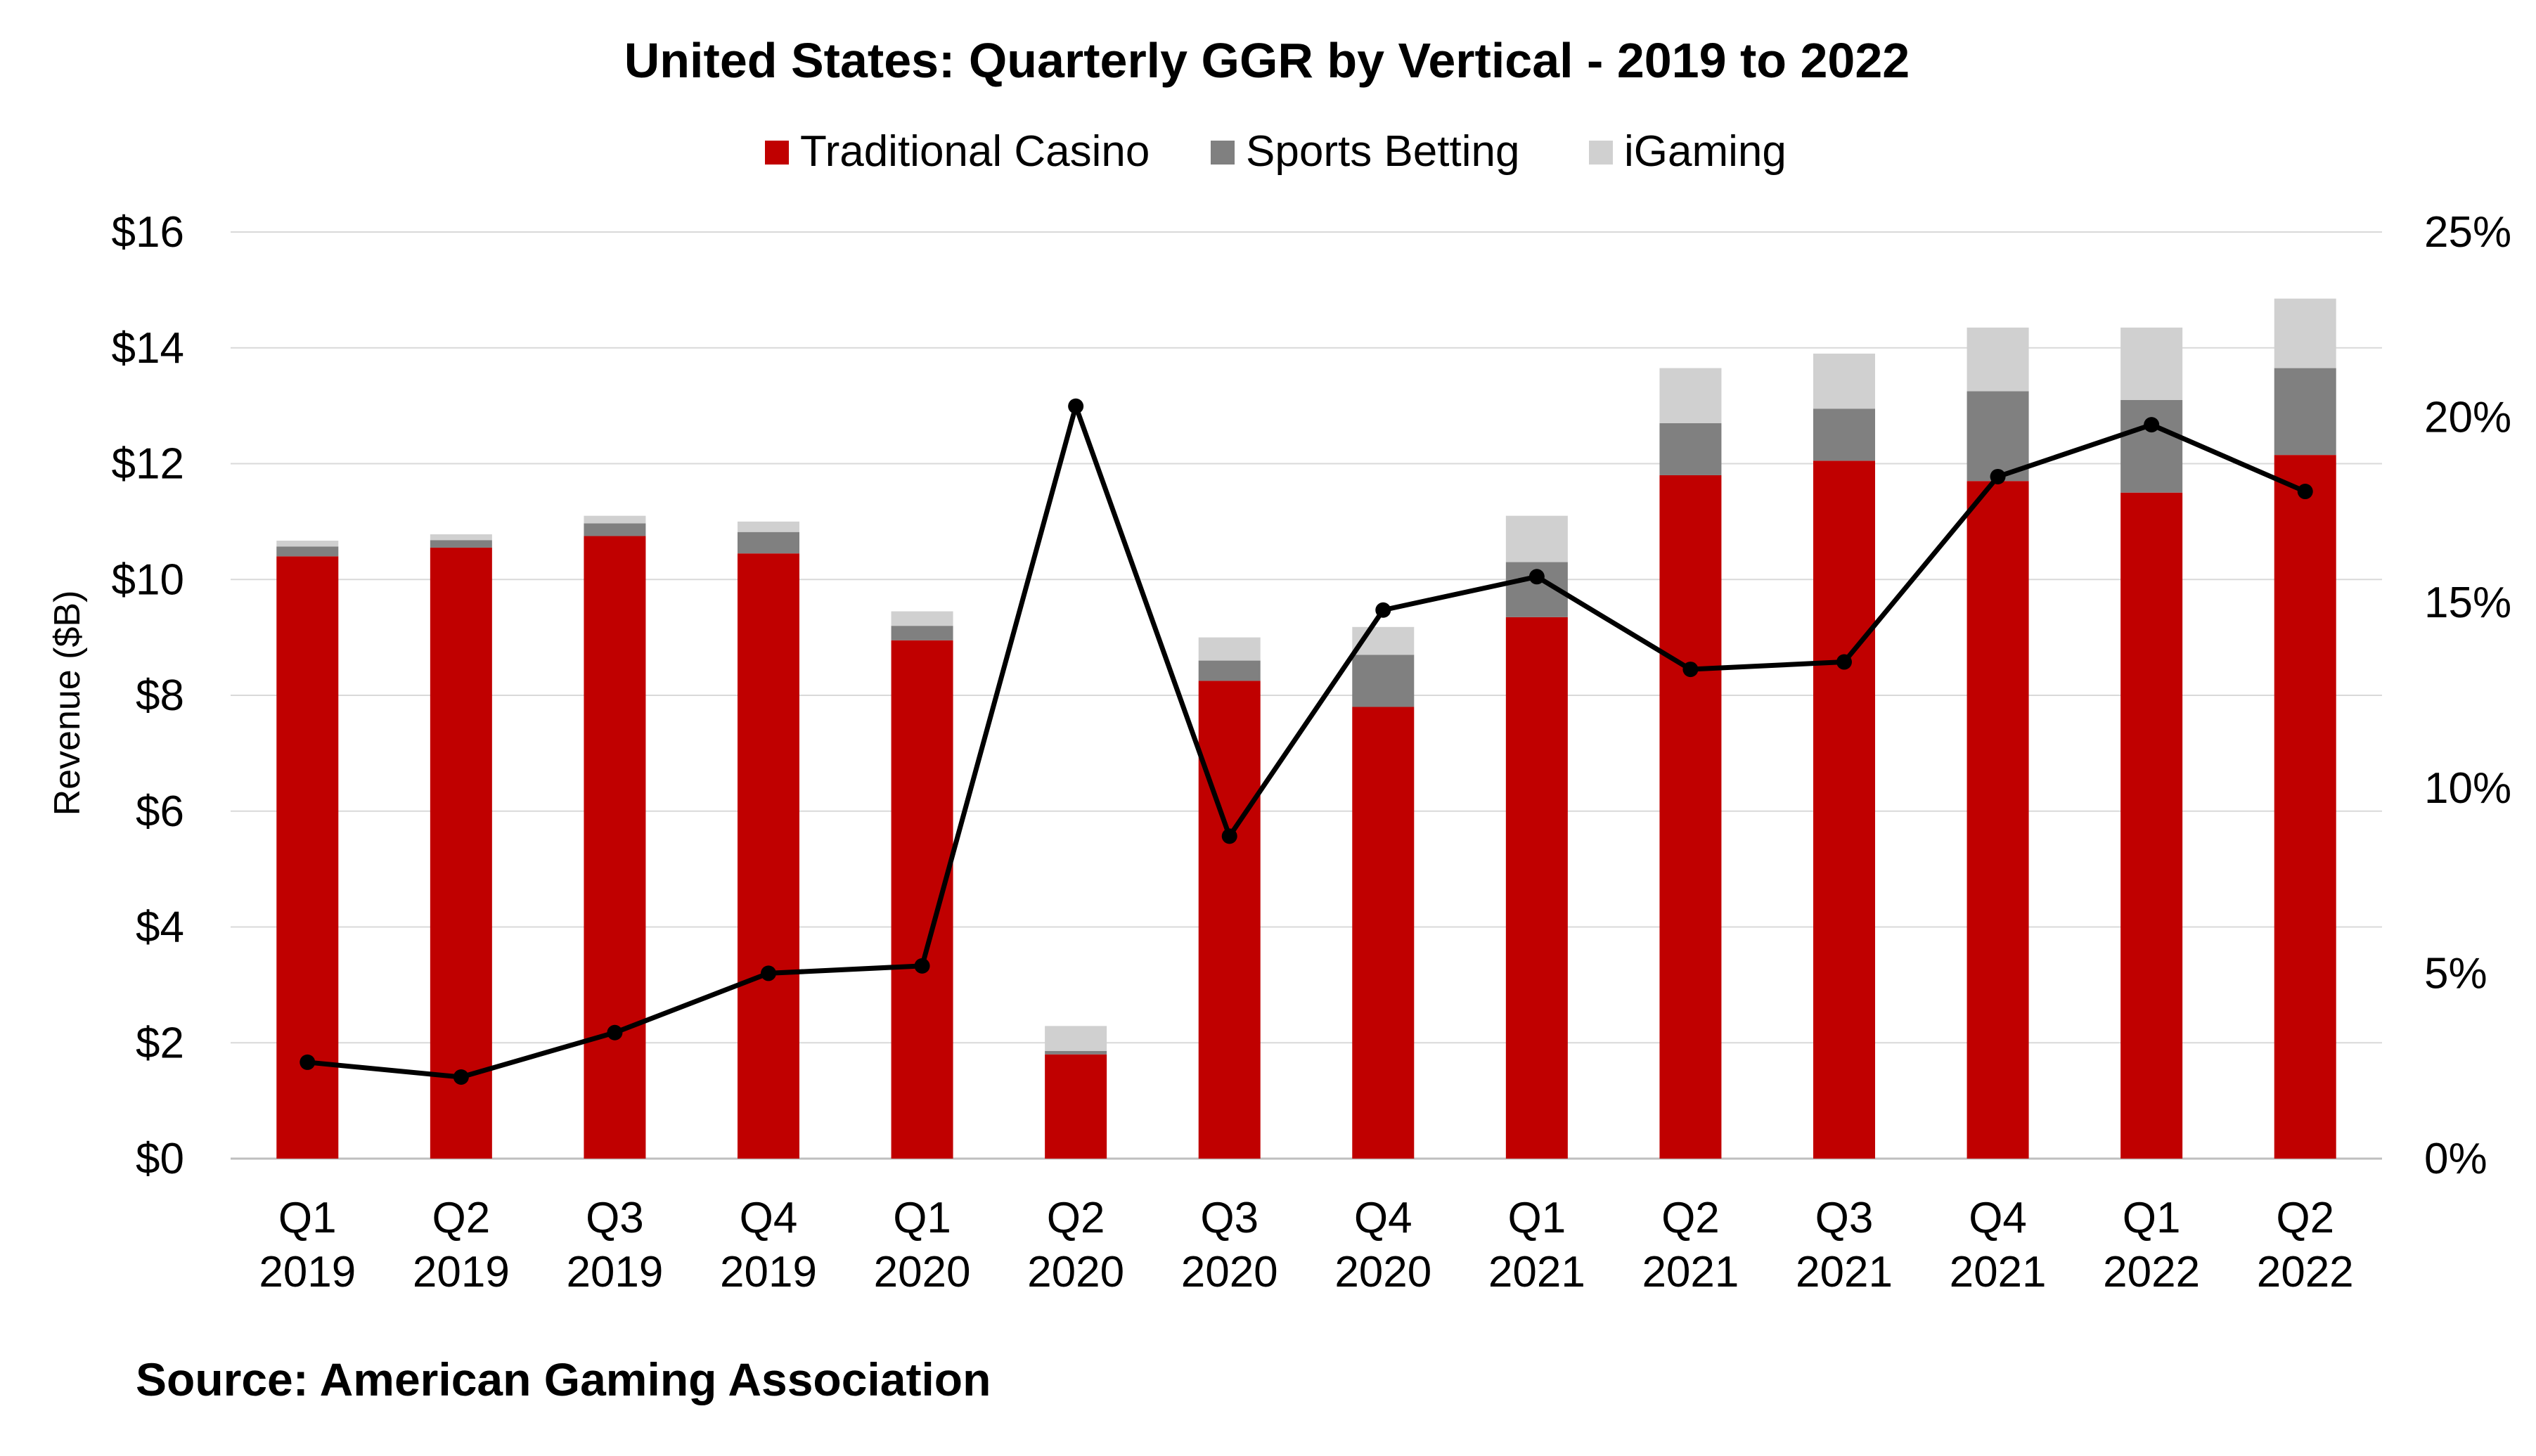 The width and height of the screenshot is (2536, 1456). What do you see at coordinates (67, 703) in the screenshot?
I see `y-axis-title: Revenue ($B)` at bounding box center [67, 703].